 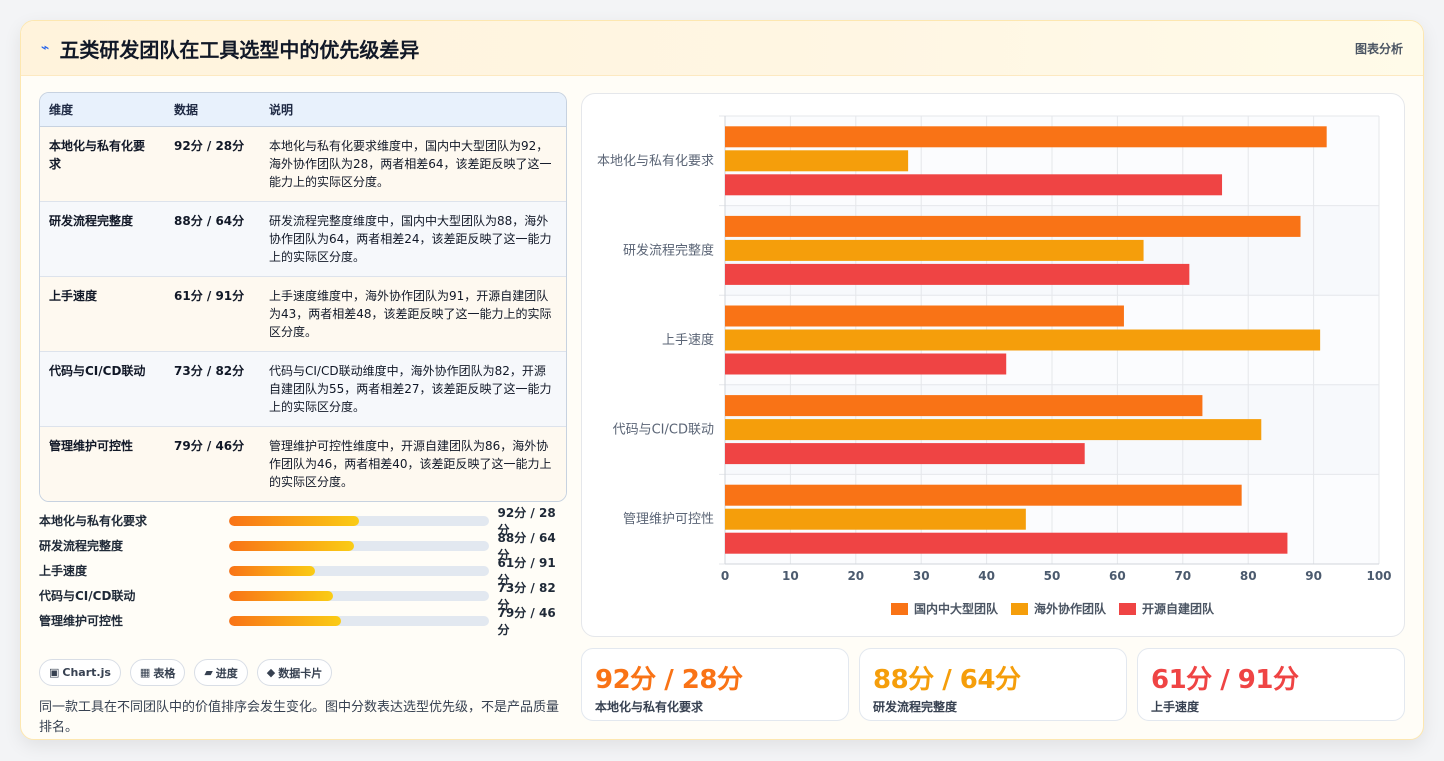 What do you see at coordinates (212, 314) in the screenshot?
I see `cell-score: 61分 / 91分` at bounding box center [212, 314].